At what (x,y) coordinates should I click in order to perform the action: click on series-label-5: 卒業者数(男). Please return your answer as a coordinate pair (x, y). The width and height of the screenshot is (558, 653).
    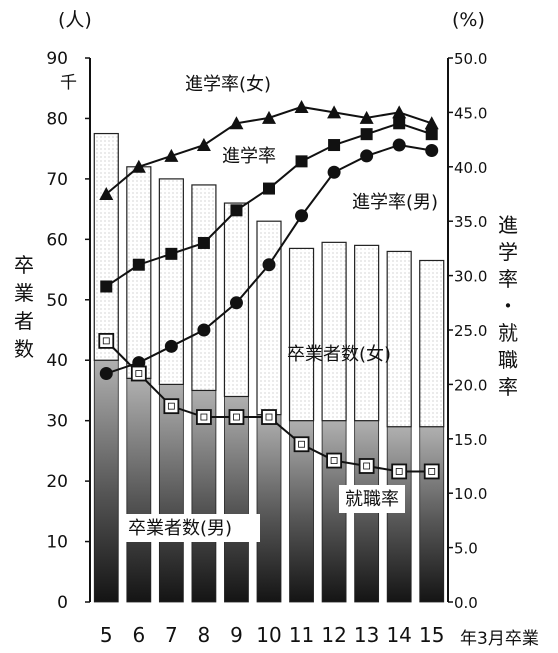
    Looking at the image, I should click on (180, 528).